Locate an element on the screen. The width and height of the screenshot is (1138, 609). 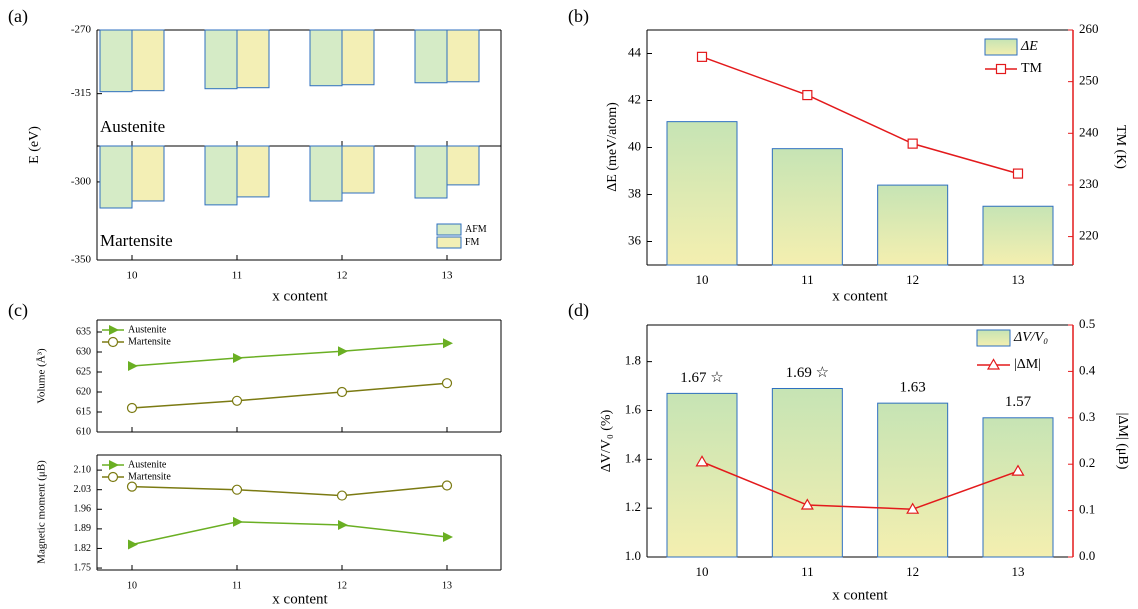
legend-label: FM is located at coordinates (472, 242).